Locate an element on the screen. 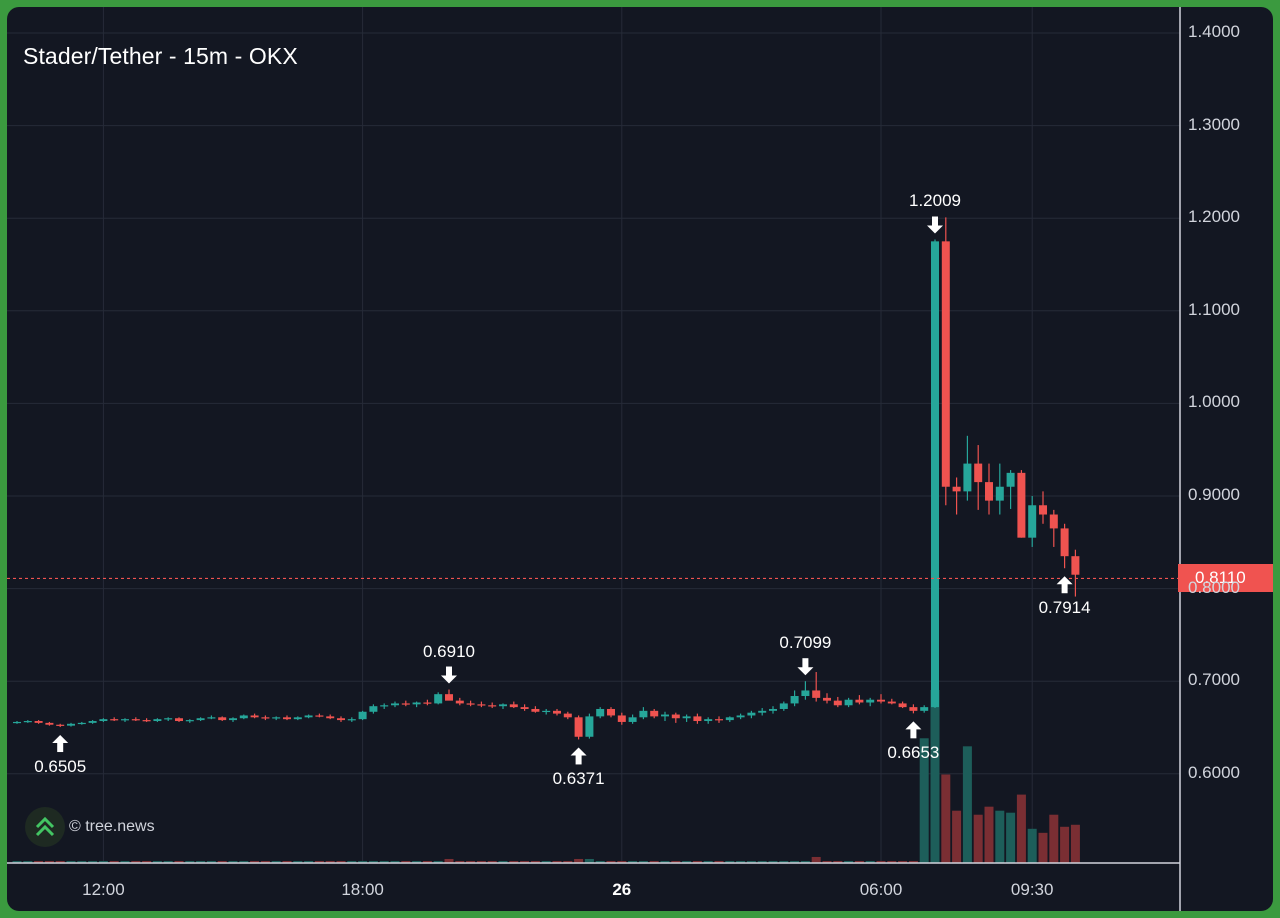 This screenshot has height=918, width=1280. price-tick-label: 1.3000 is located at coordinates (1214, 124).